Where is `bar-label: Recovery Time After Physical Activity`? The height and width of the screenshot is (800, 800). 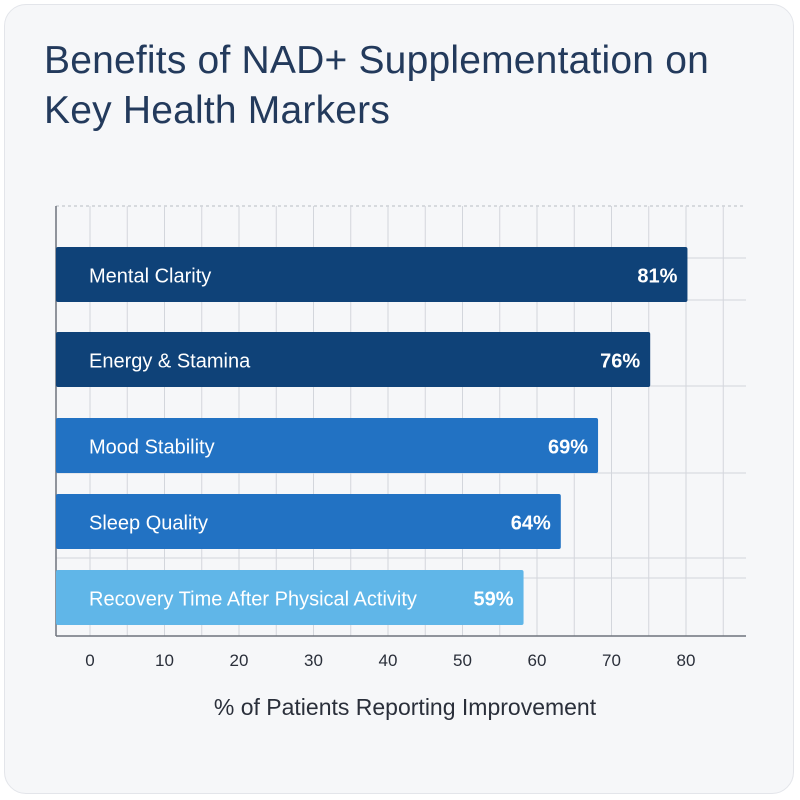 bar-label: Recovery Time After Physical Activity is located at coordinates (253, 600).